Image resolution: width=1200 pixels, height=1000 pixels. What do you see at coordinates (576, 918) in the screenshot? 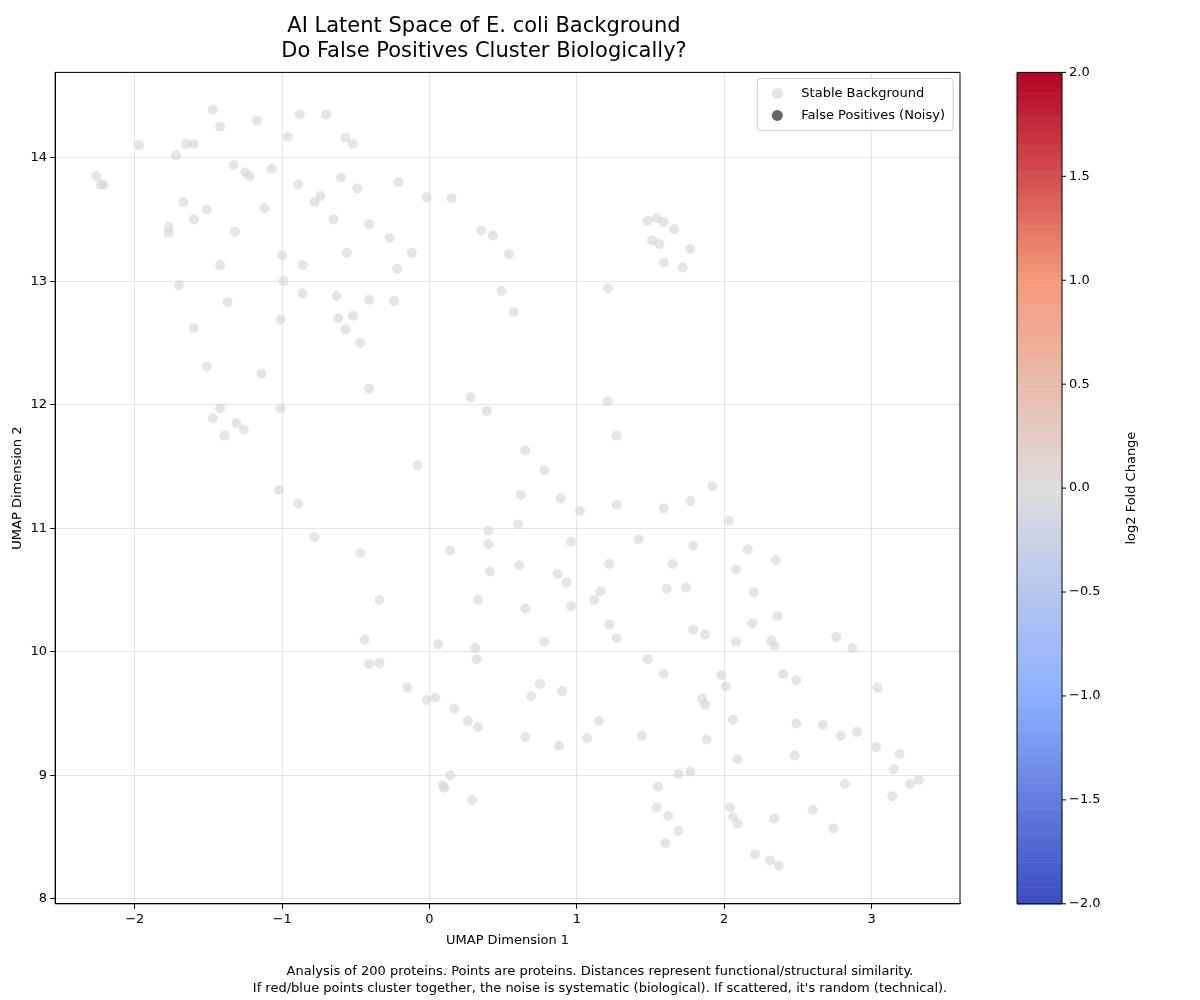
I see `x-tick-label: 1` at bounding box center [576, 918].